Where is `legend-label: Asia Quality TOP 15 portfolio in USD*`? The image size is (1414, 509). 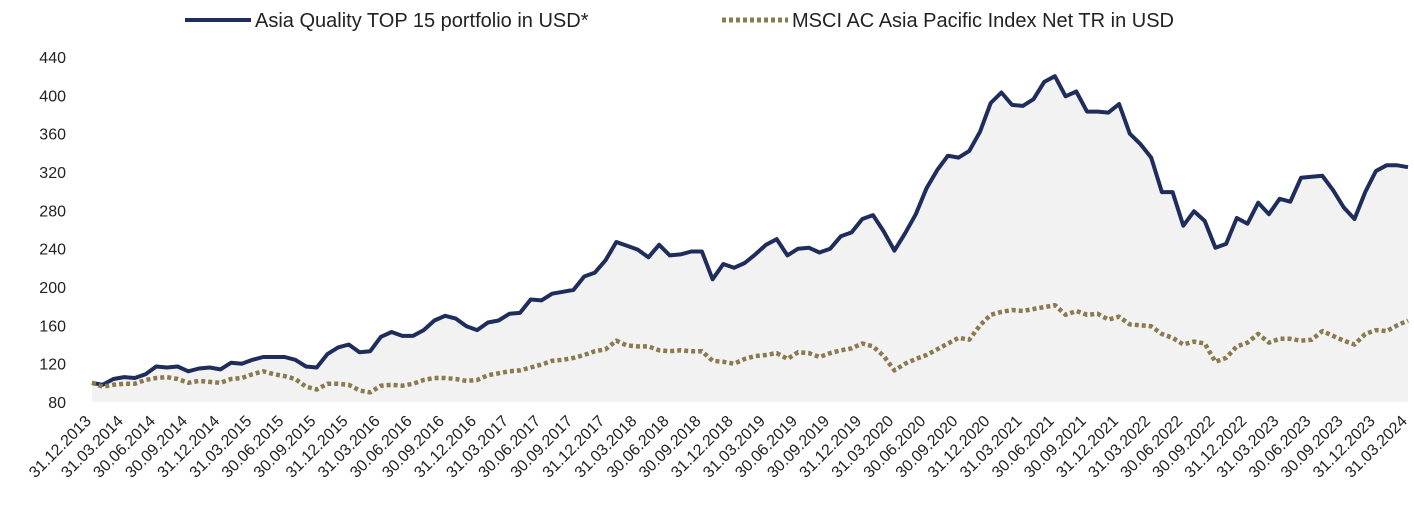 legend-label: Asia Quality TOP 15 portfolio in USD* is located at coordinates (422, 21).